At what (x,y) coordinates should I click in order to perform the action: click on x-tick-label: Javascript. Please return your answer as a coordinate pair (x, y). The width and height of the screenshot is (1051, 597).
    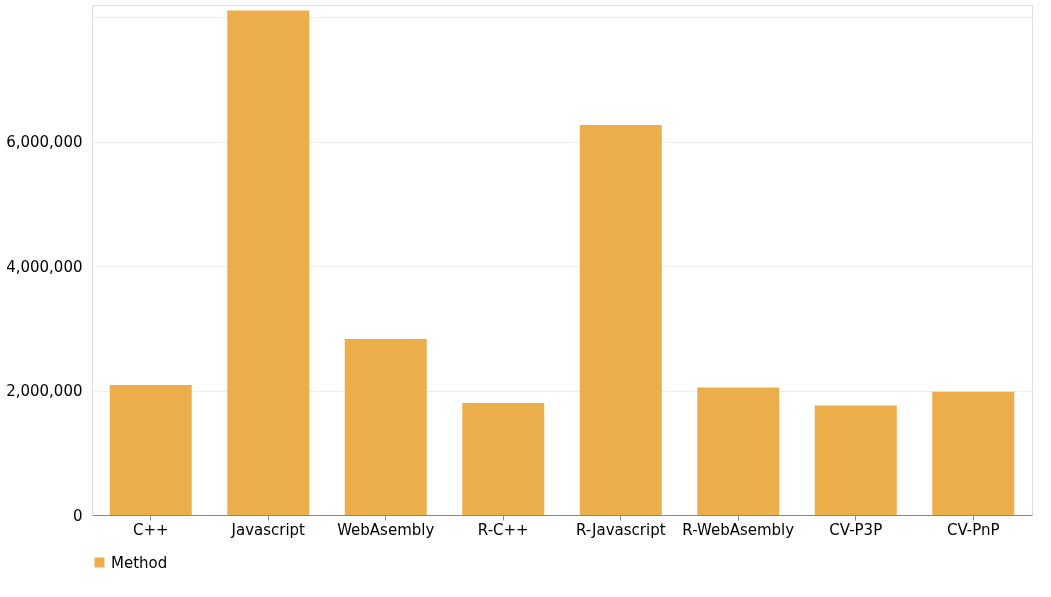
    Looking at the image, I should click on (268, 529).